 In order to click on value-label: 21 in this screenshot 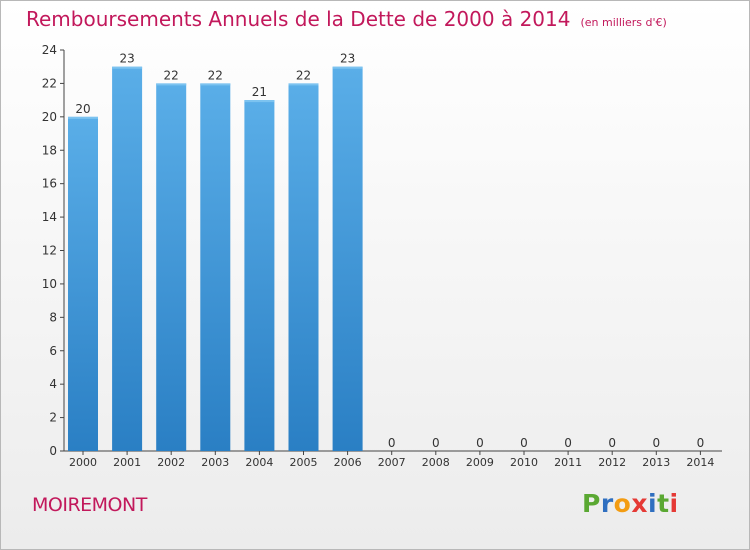, I will do `click(259, 92)`.